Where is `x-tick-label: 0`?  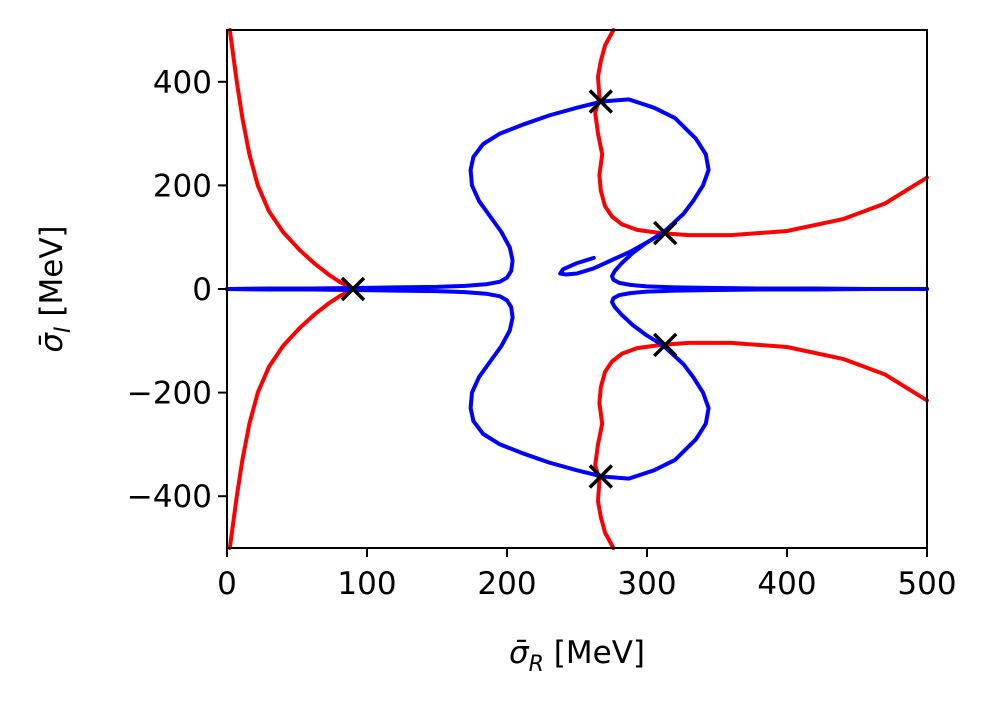
x-tick-label: 0 is located at coordinates (227, 584).